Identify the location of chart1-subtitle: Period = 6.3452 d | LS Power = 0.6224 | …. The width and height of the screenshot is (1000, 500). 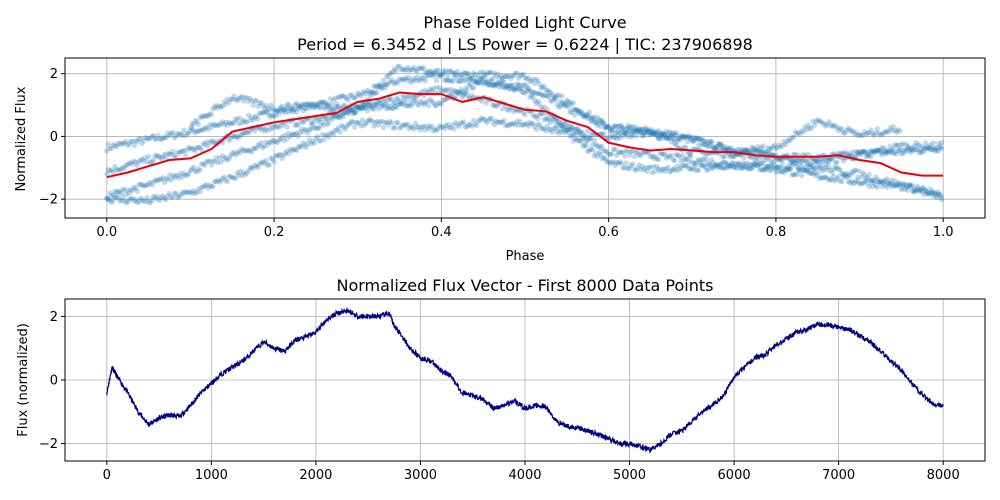
(525, 44).